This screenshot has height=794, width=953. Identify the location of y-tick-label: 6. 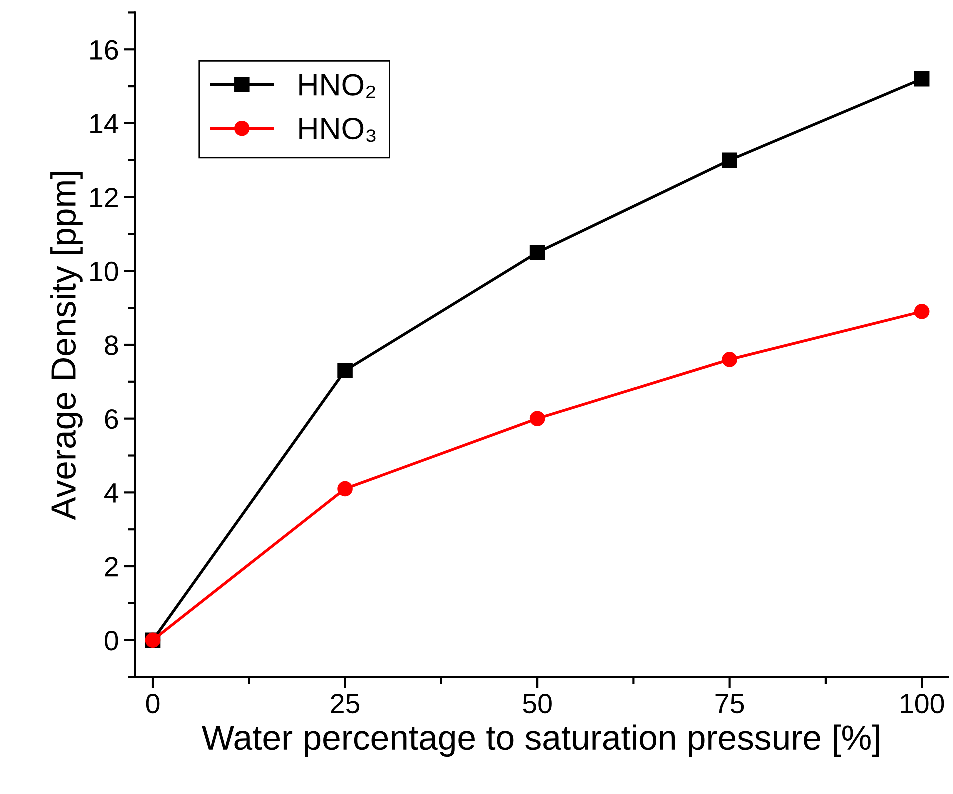
(111, 420).